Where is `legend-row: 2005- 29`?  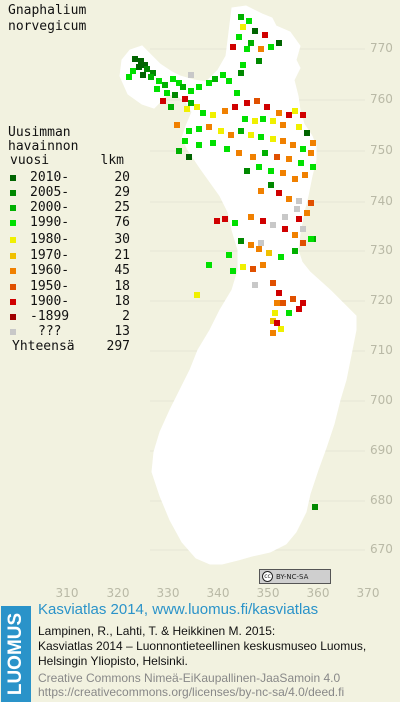 legend-row: 2005- 29 is located at coordinates (69, 193).